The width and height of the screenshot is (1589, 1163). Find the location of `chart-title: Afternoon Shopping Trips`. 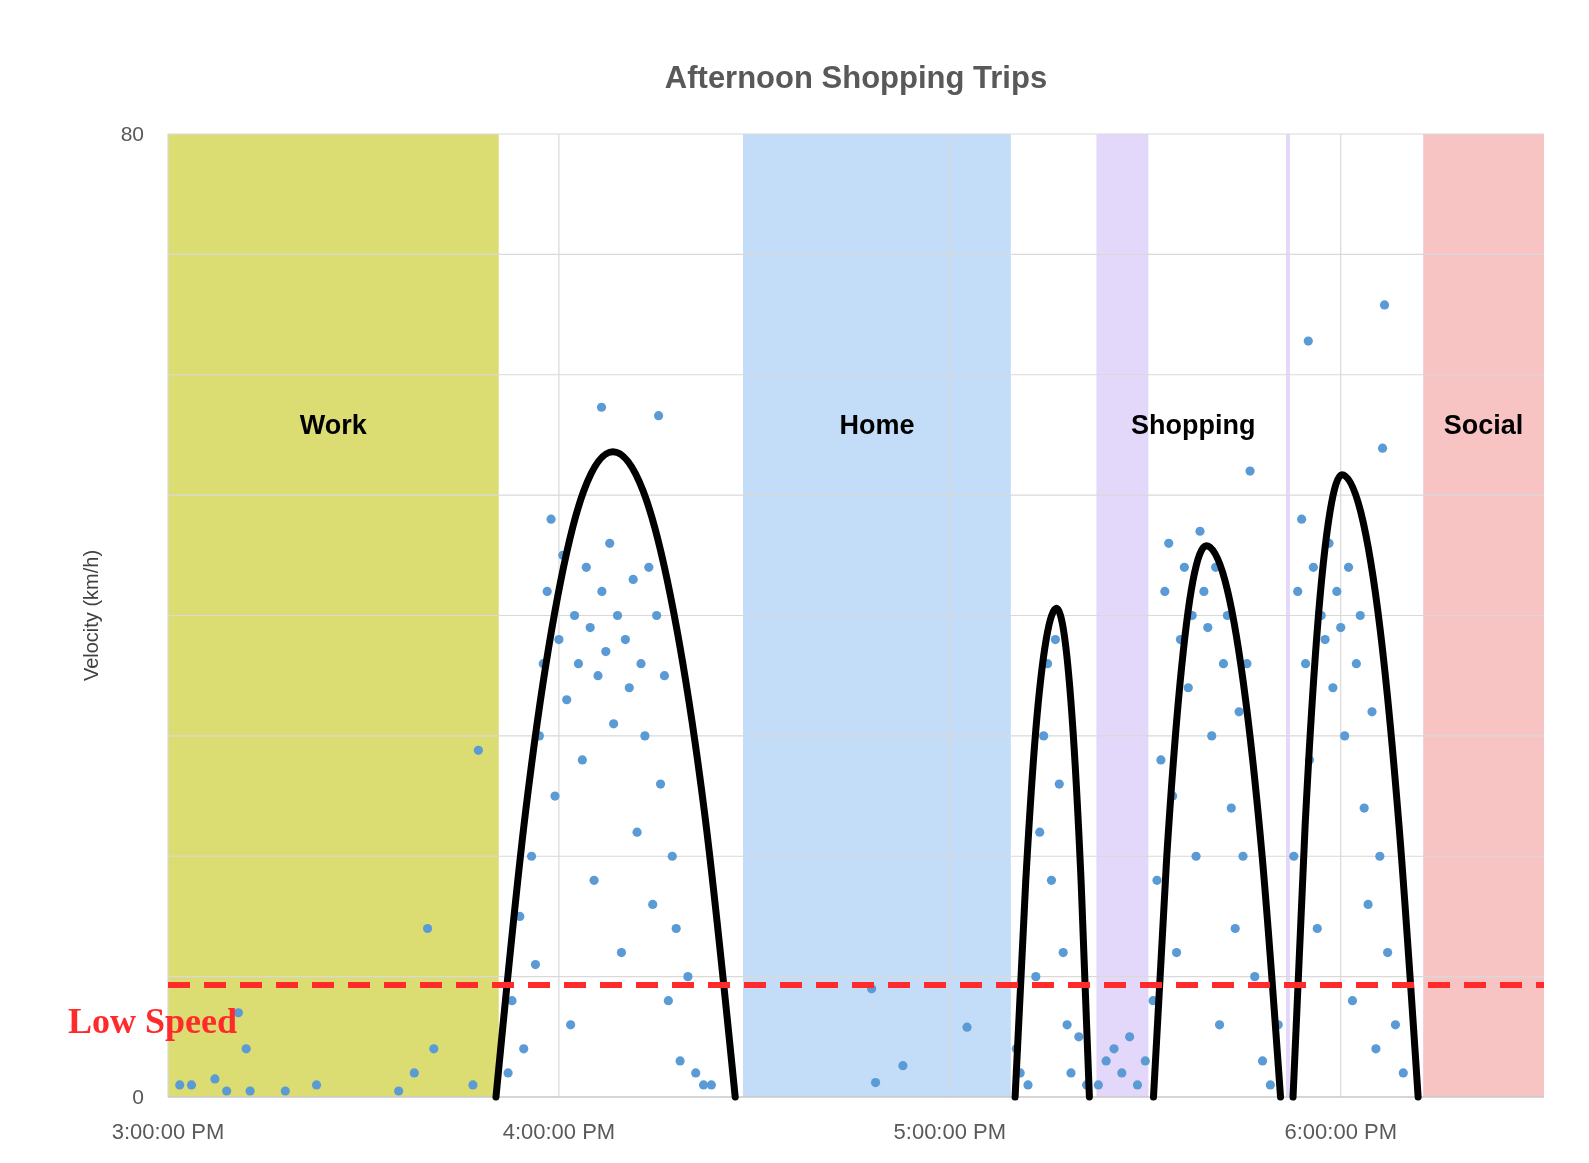

chart-title: Afternoon Shopping Trips is located at coordinates (856, 77).